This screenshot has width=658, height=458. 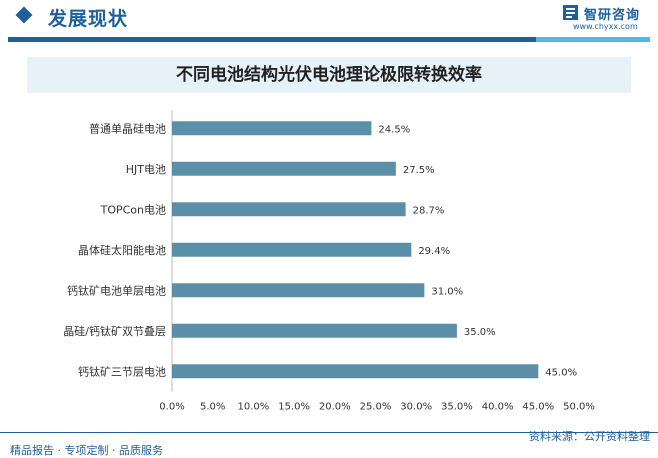 What do you see at coordinates (447, 291) in the screenshot?
I see `value-label: 31.0%` at bounding box center [447, 291].